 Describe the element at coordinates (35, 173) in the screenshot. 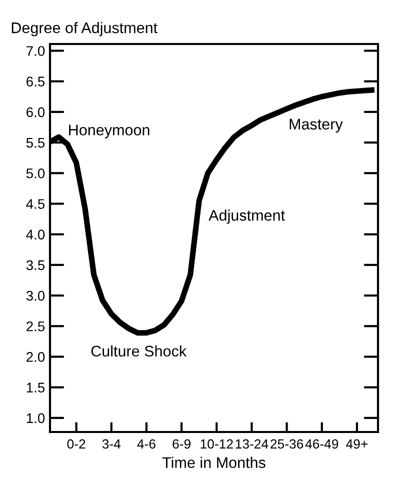

I see `y-tick-label: 5.0` at that location.